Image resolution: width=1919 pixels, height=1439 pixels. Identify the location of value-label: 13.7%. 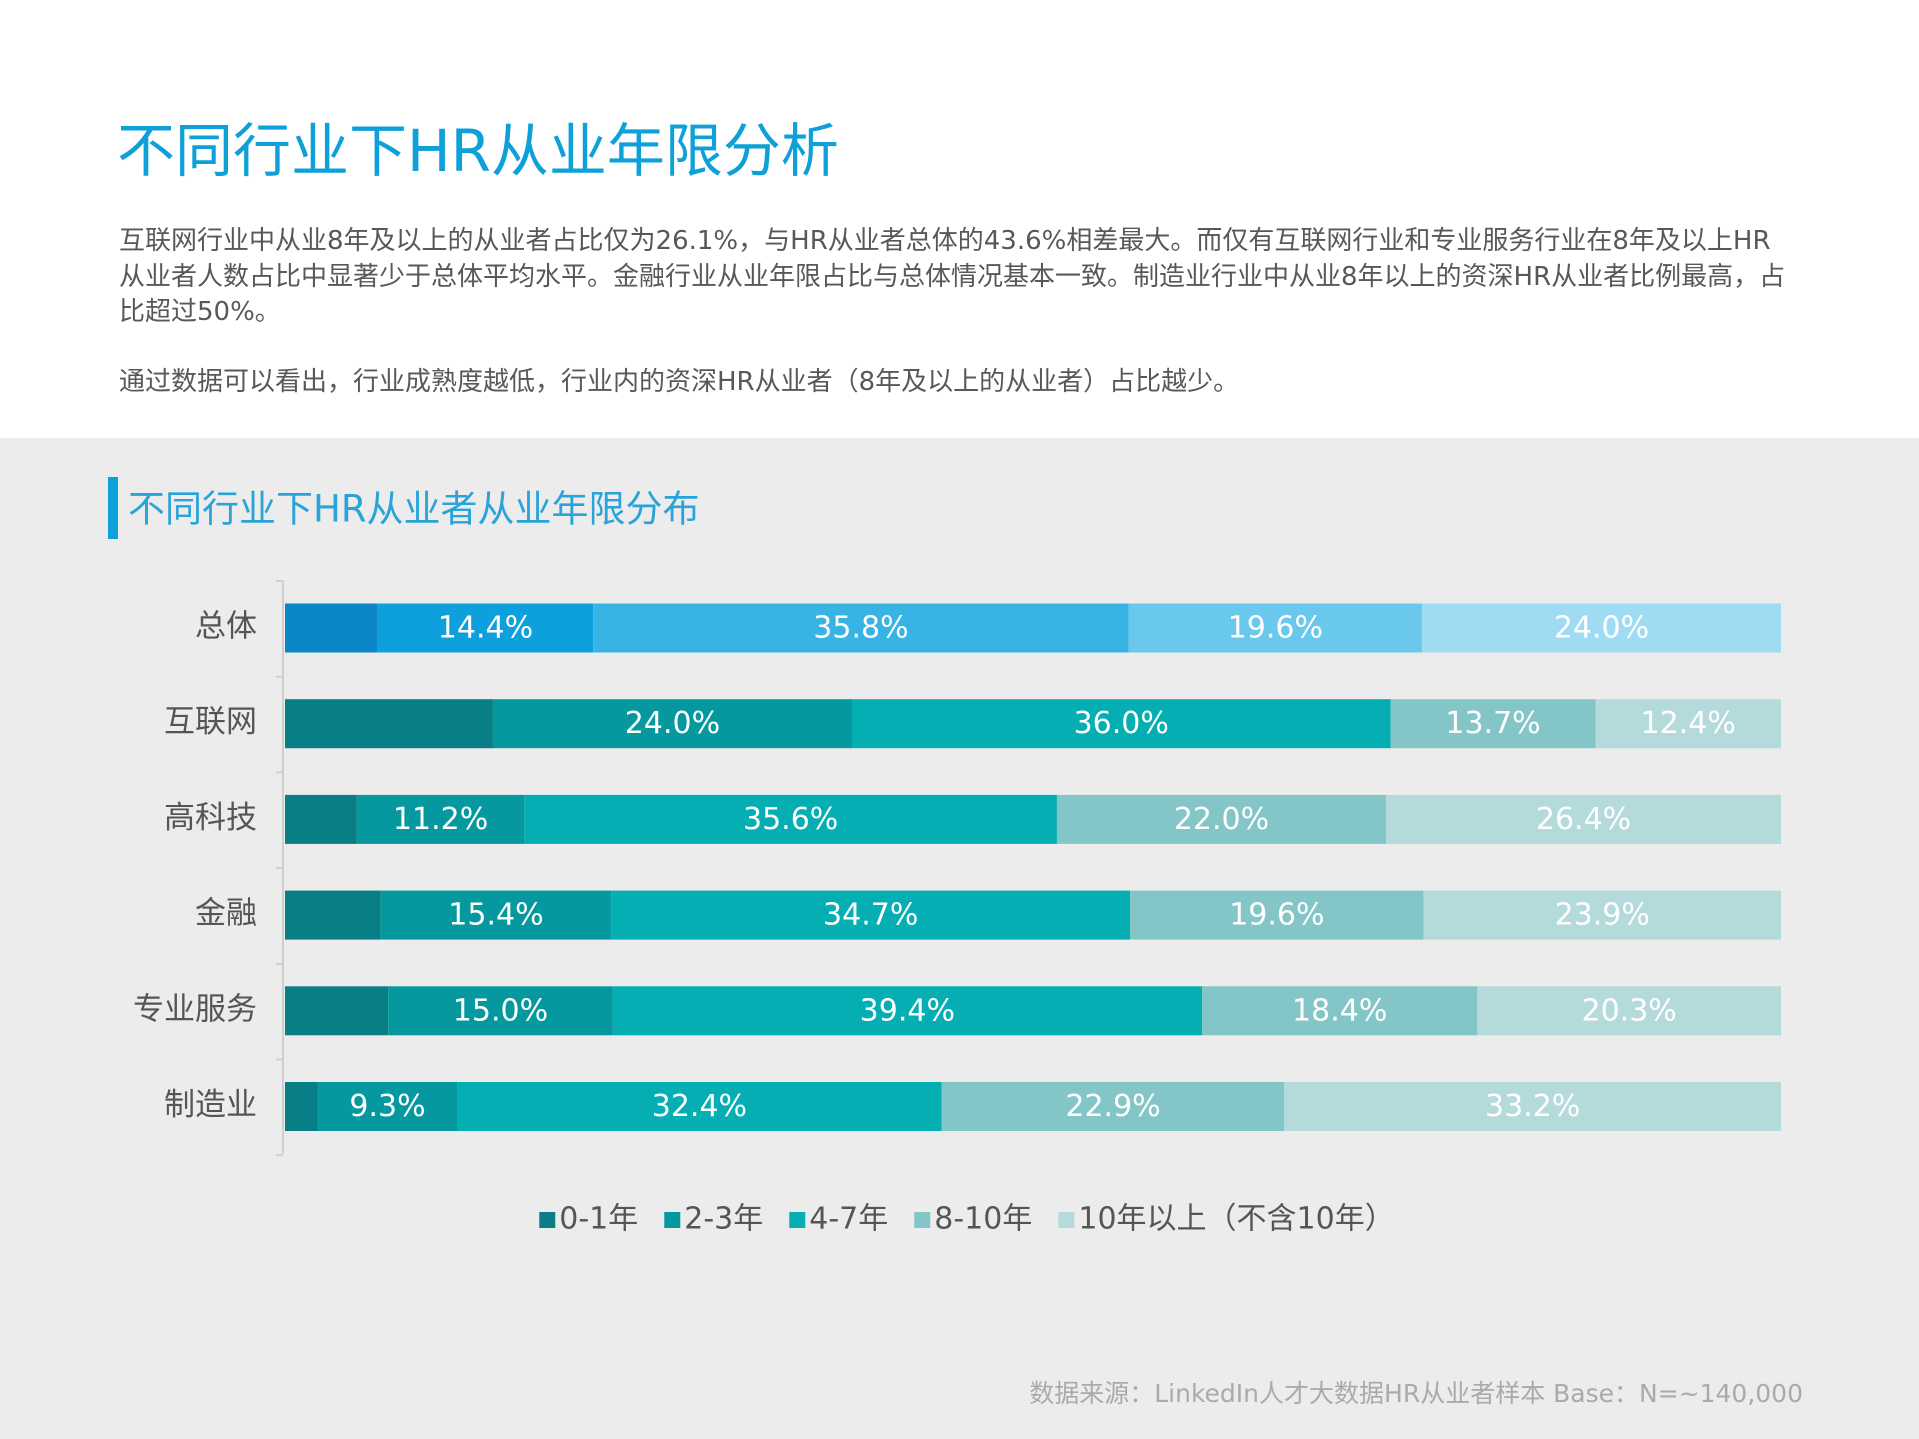
(1492, 723).